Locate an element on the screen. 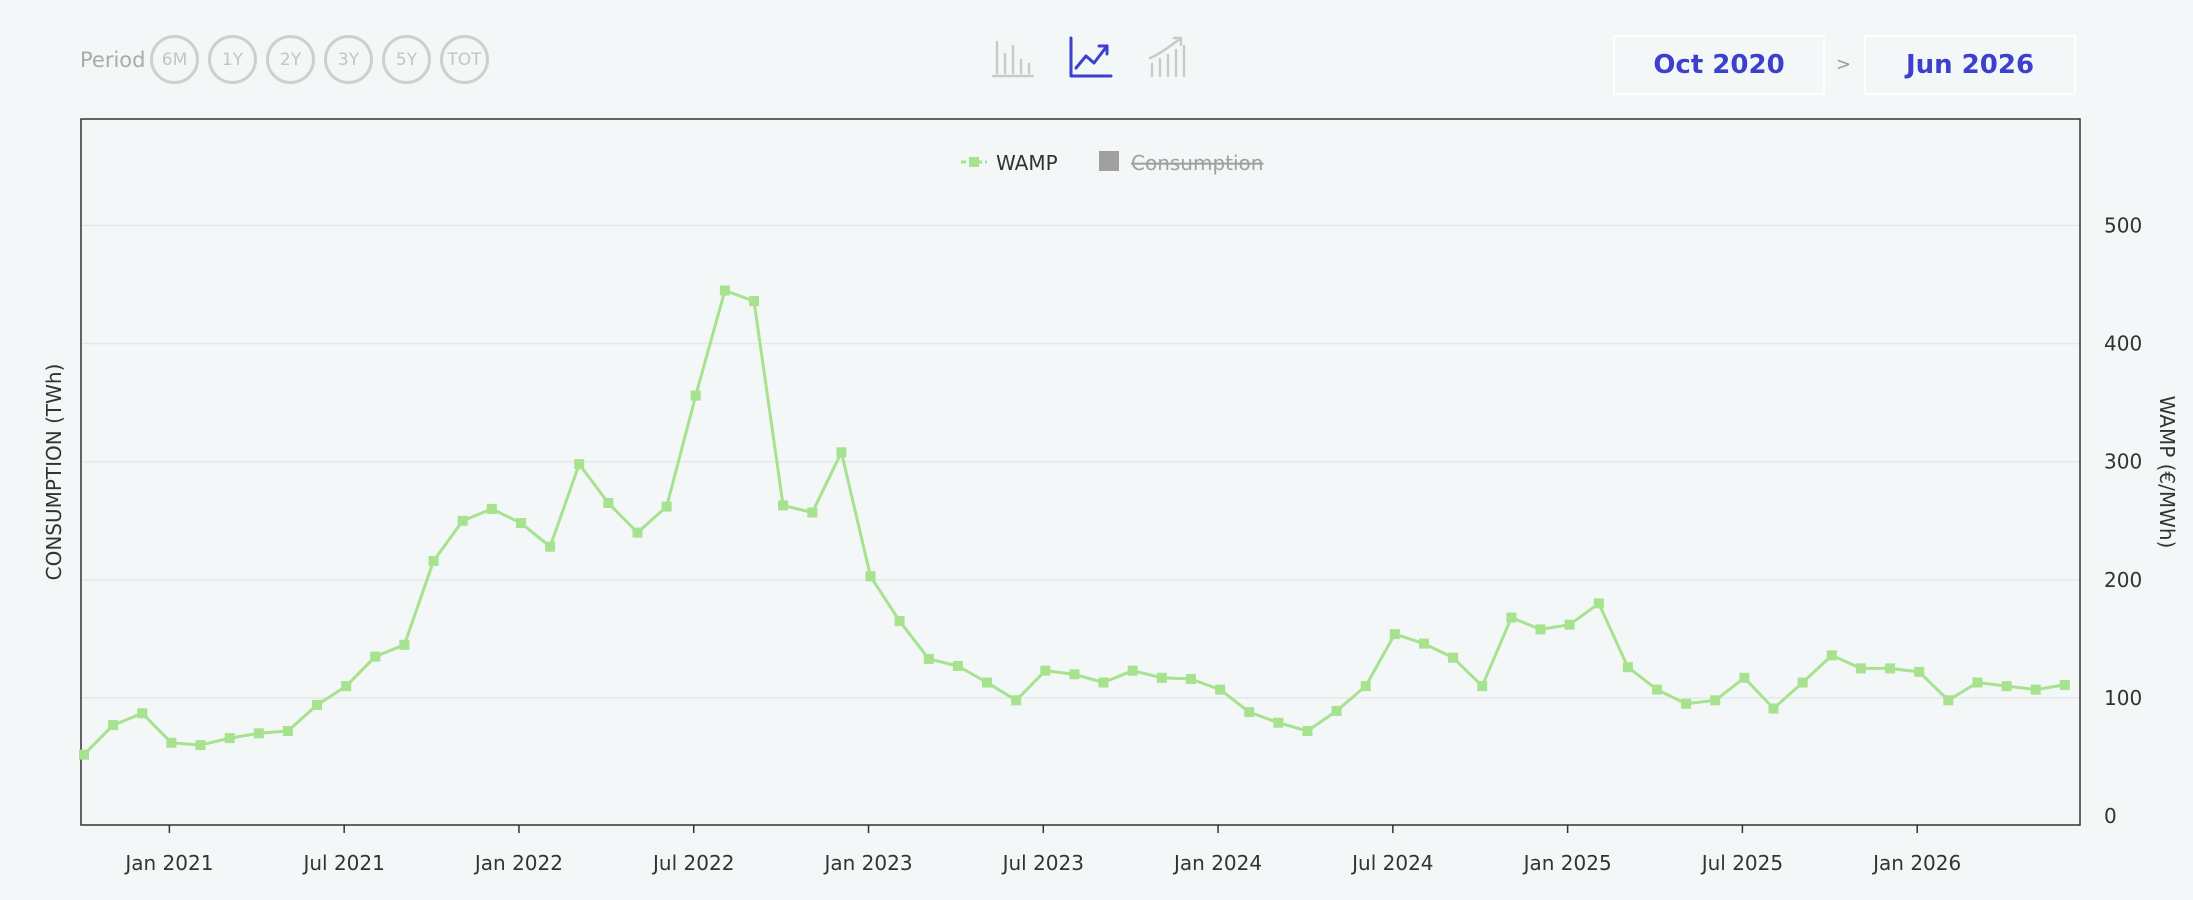  line-chart-icon is located at coordinates (1091, 57).